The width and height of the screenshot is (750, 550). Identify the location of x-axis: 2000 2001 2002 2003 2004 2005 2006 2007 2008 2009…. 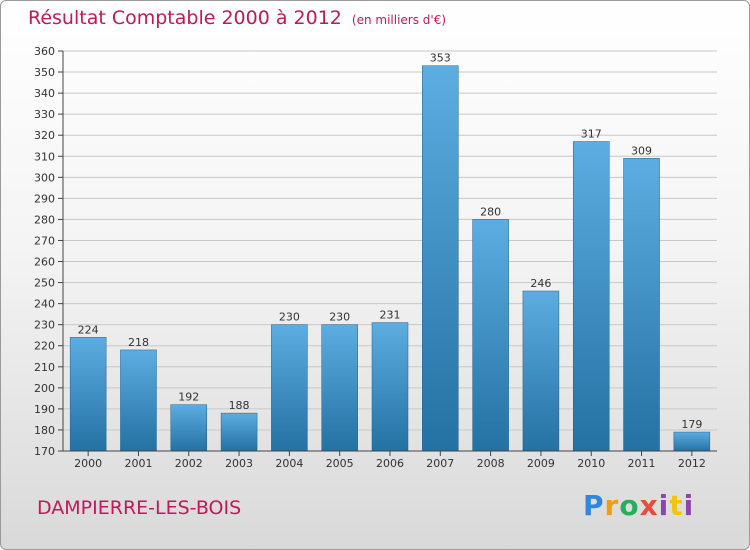
(390, 460).